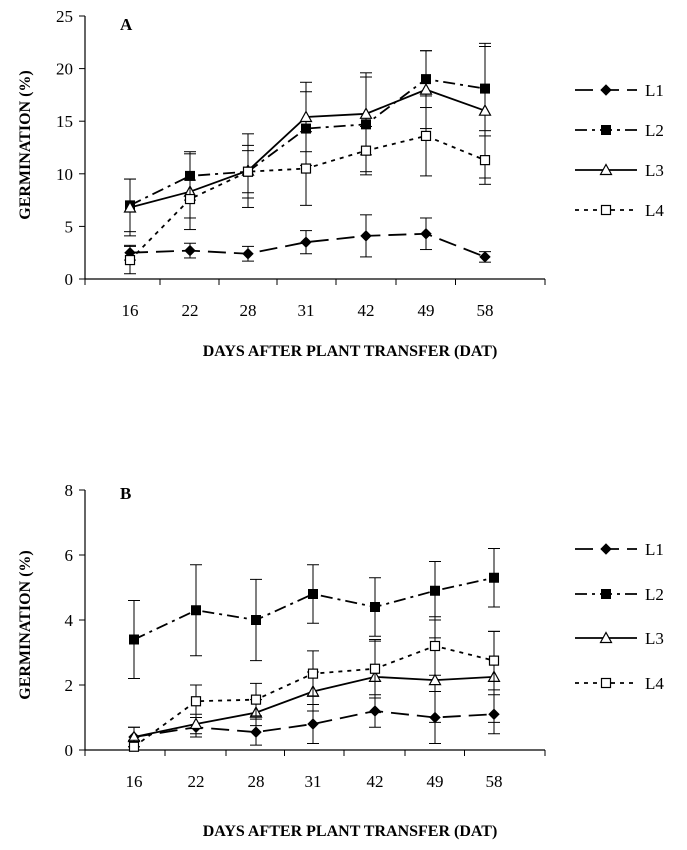 Image resolution: width=687 pixels, height=850 pixels. What do you see at coordinates (64, 16) in the screenshot?
I see `y-tick-label: 25` at bounding box center [64, 16].